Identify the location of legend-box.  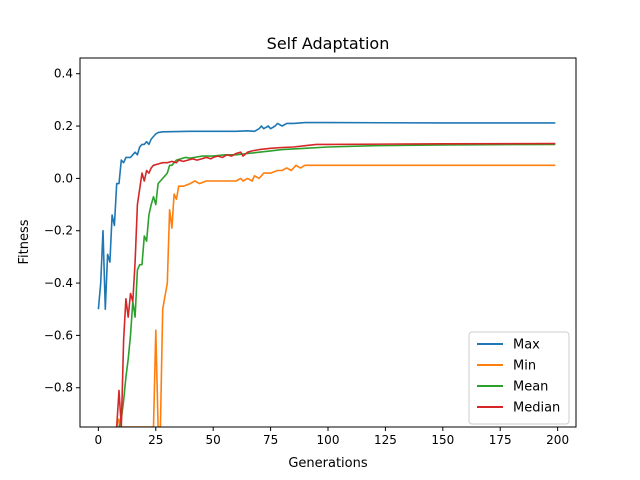
(519, 378).